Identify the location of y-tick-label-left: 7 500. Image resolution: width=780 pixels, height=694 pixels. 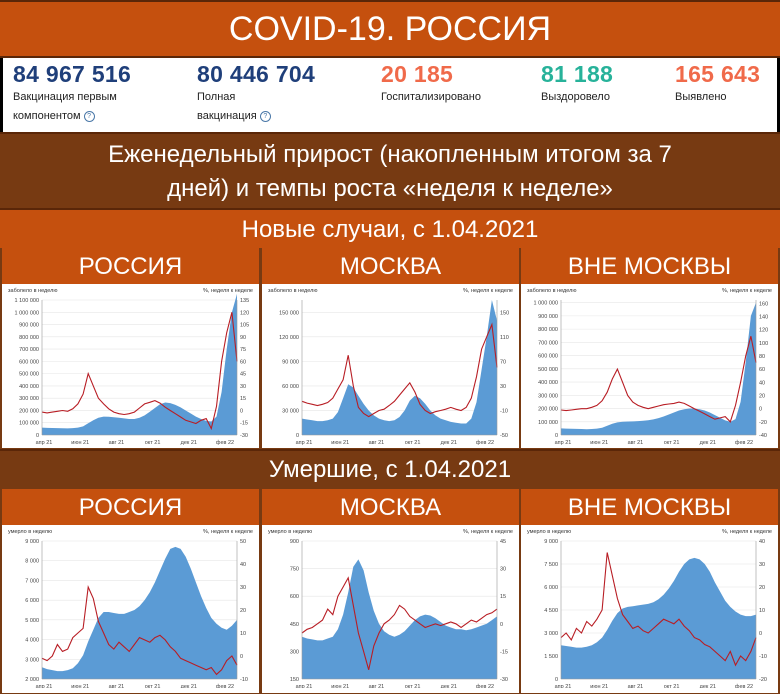
(551, 565).